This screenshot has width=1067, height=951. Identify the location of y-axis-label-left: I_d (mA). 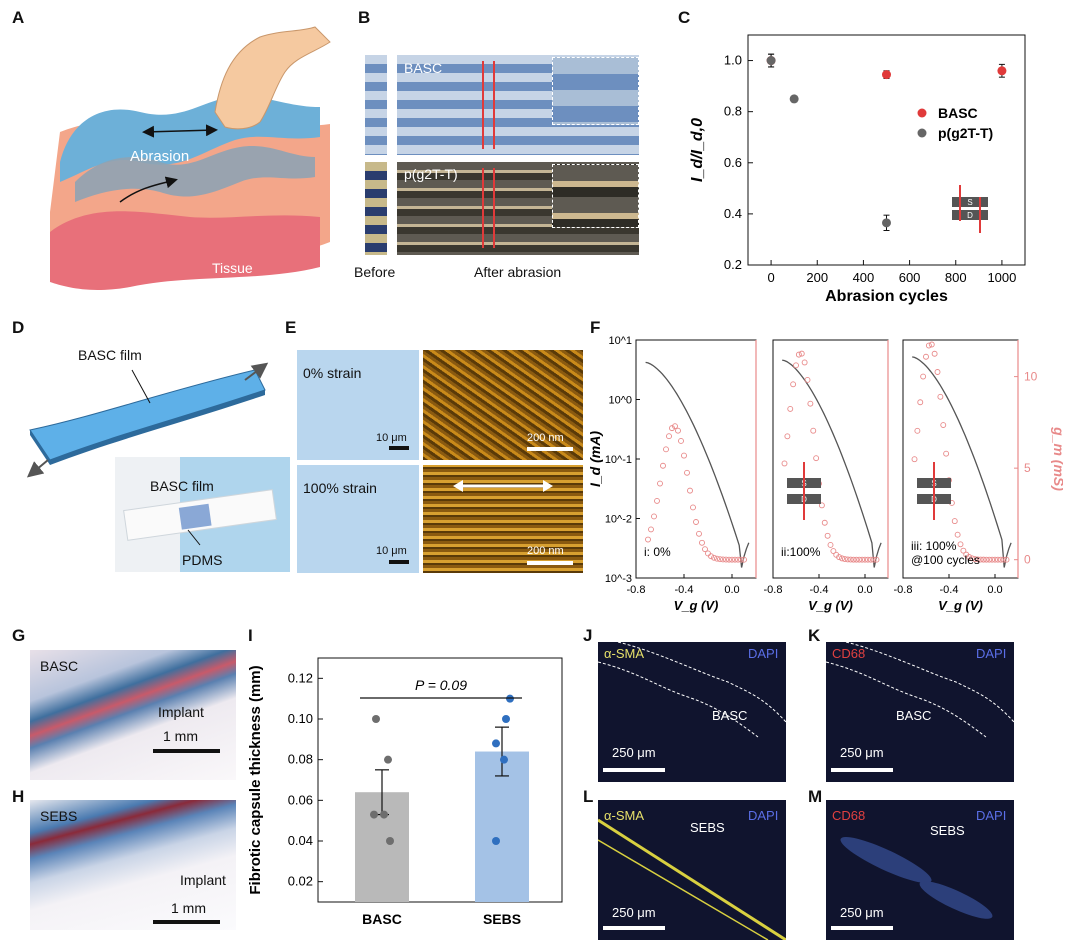
(595, 459).